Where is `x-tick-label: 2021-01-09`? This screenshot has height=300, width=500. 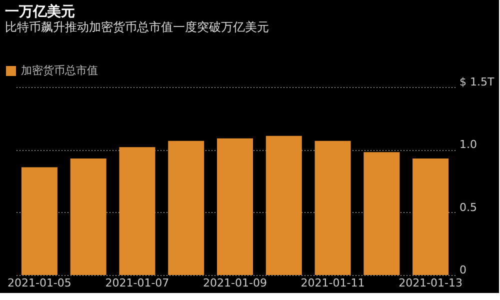 x-tick-label: 2021-01-09 is located at coordinates (235, 283).